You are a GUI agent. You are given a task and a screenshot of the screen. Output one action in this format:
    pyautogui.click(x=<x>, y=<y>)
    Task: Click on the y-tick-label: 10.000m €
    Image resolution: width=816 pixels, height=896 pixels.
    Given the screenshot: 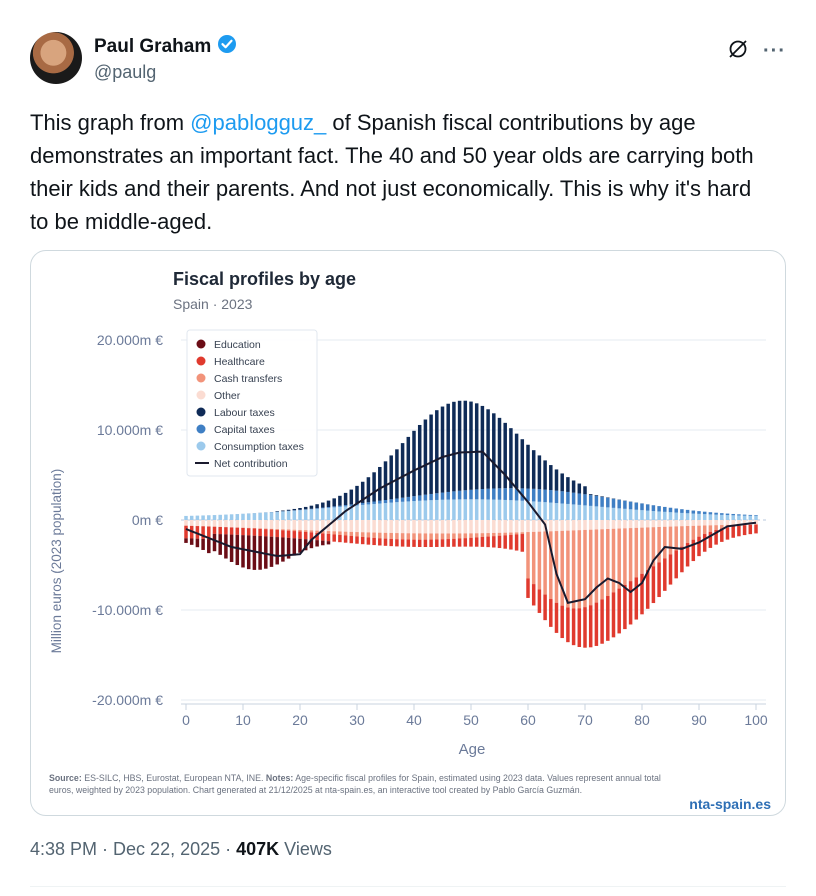 What is the action you would take?
    pyautogui.click(x=130, y=430)
    